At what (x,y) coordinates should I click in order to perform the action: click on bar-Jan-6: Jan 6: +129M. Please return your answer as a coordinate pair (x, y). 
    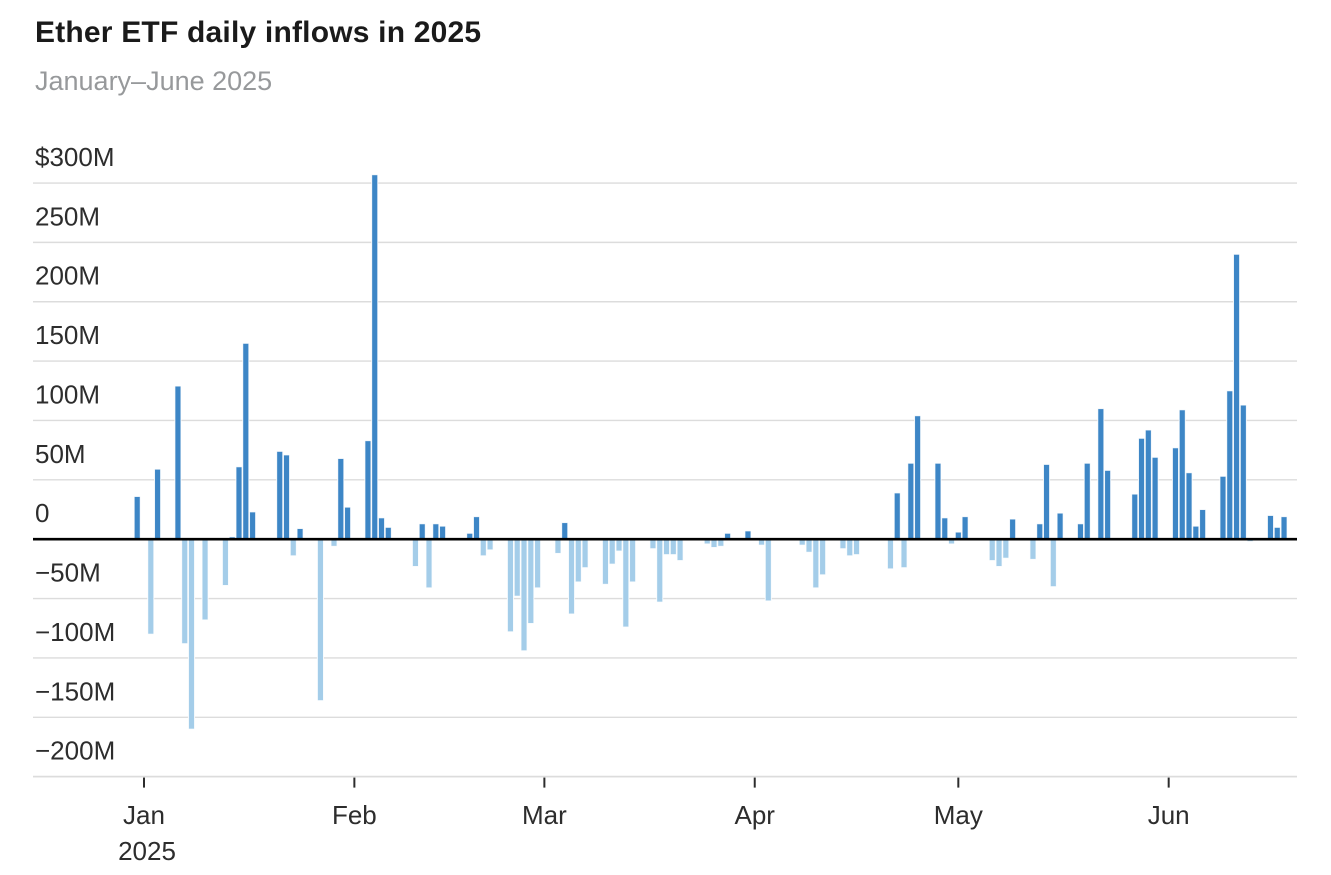
    Looking at the image, I should click on (178, 462).